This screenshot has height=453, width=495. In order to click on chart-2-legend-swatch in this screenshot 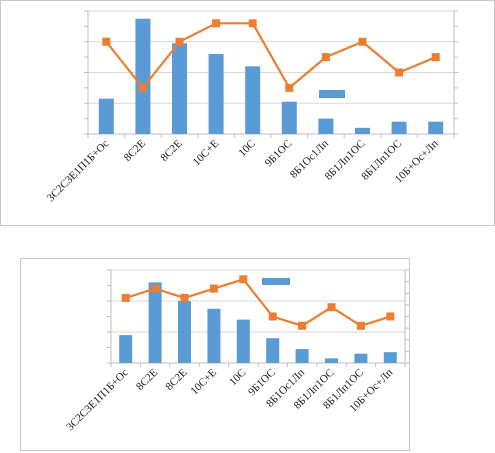, I will do `click(276, 281)`.